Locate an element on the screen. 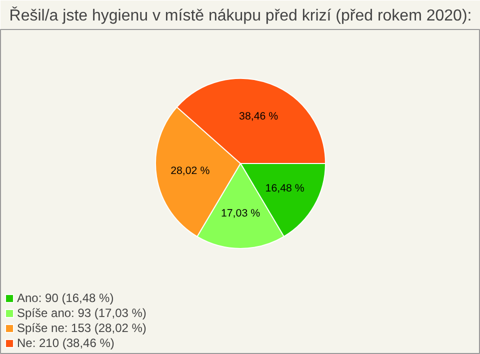  data-label: 16,48 % is located at coordinates (285, 188).